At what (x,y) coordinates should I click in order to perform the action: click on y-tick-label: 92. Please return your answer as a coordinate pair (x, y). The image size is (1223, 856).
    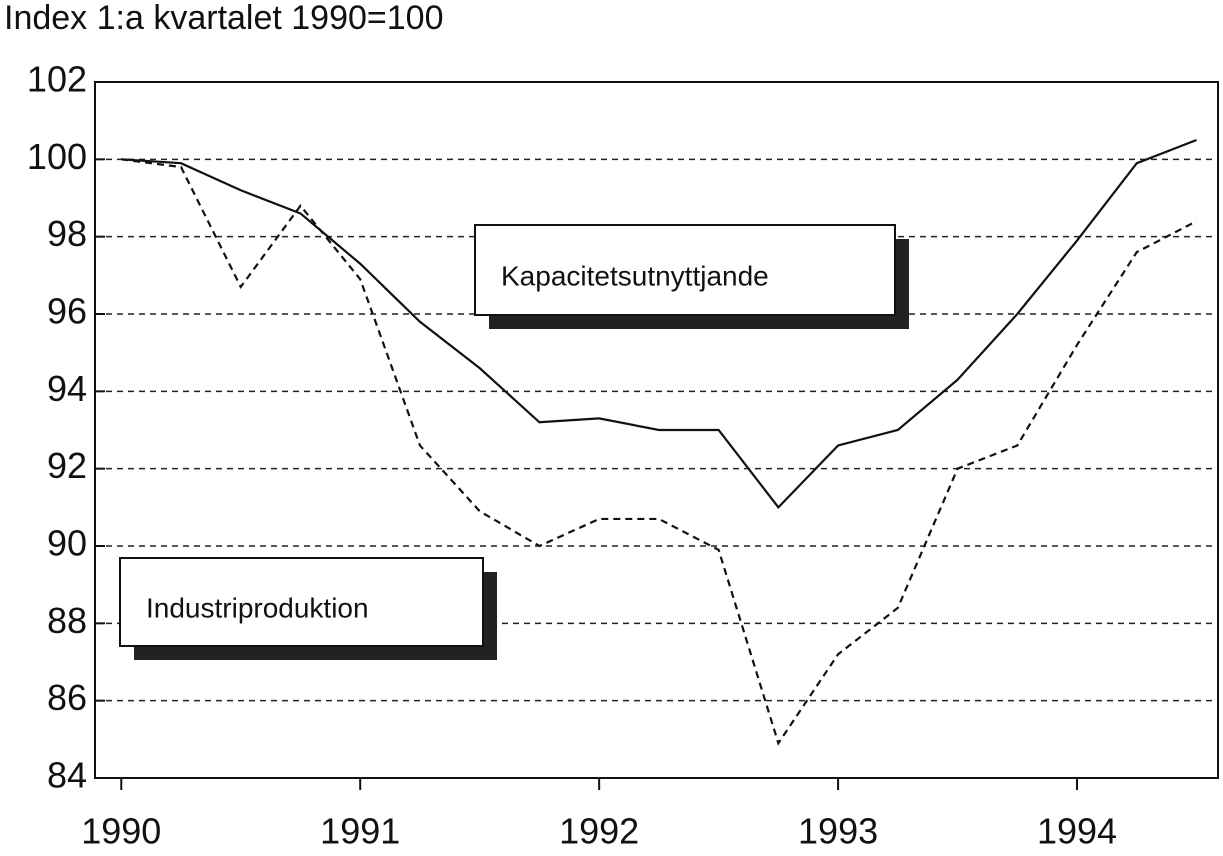
    Looking at the image, I should click on (67, 465).